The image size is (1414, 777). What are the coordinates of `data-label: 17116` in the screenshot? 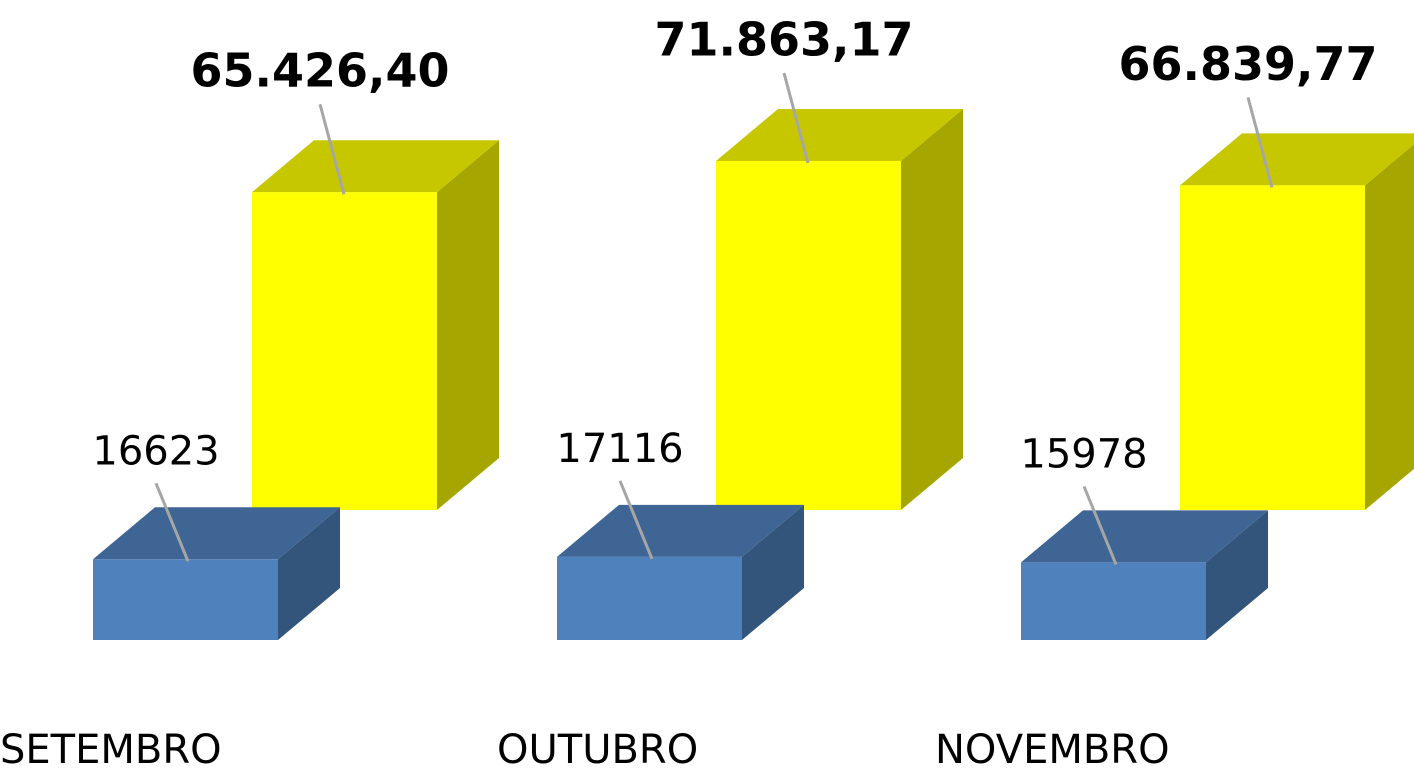 It's located at (619, 449).